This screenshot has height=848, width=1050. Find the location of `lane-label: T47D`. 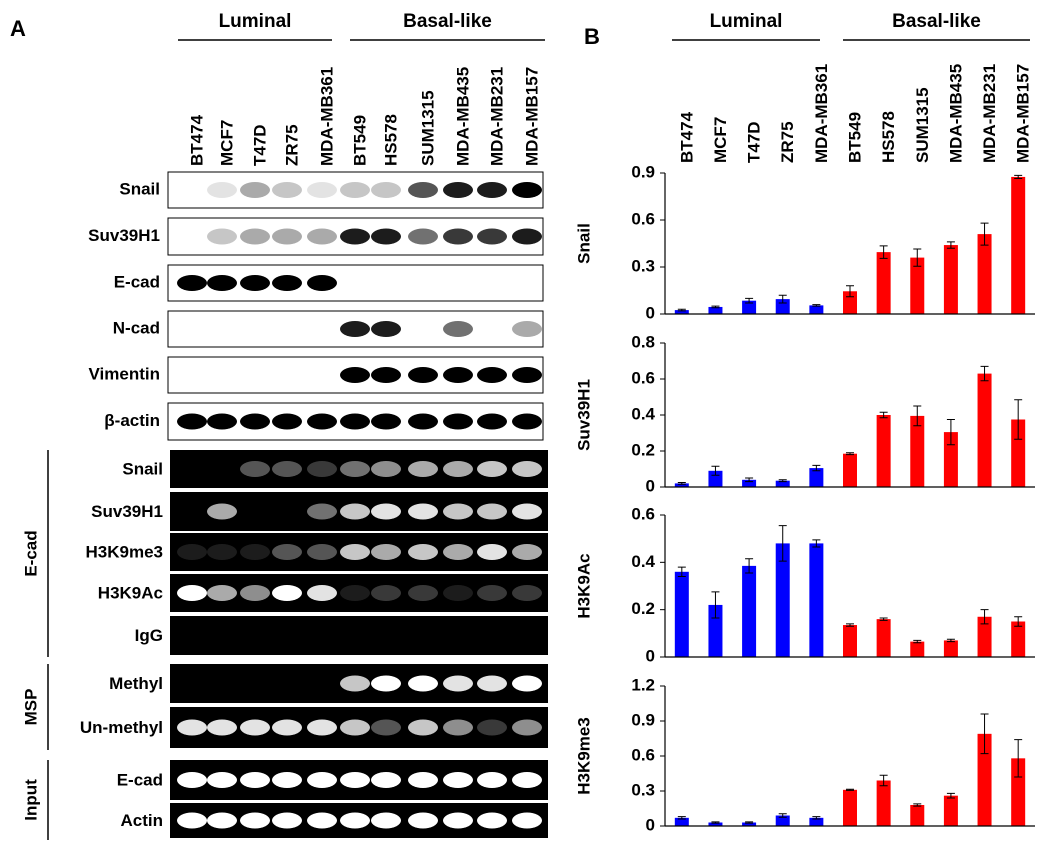

lane-label: T47D is located at coordinates (259, 145).